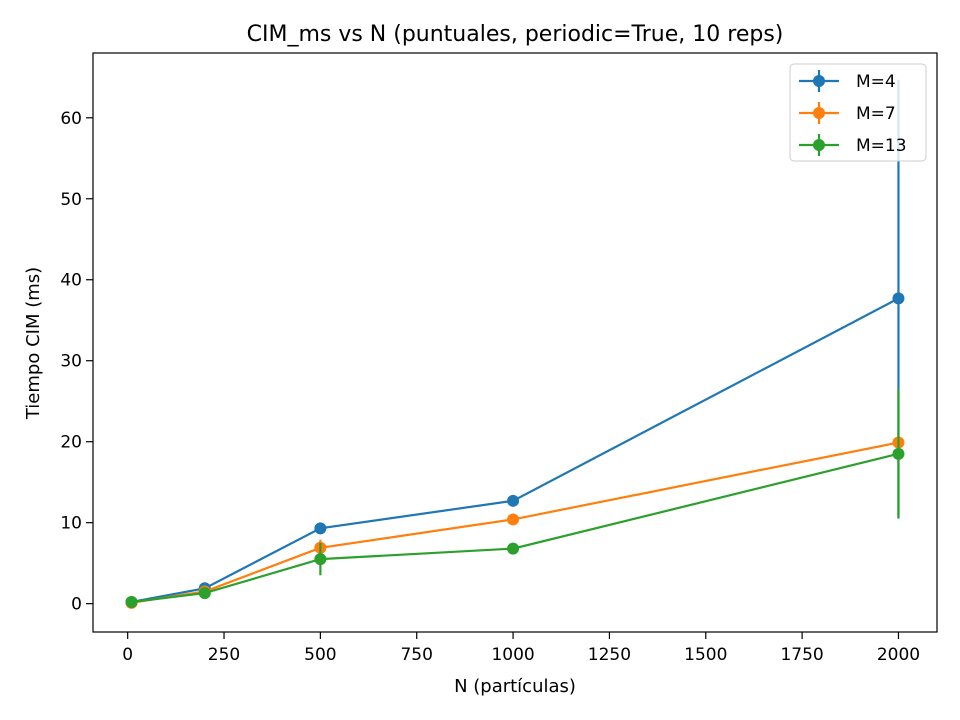 This screenshot has height=720, width=960. Describe the element at coordinates (876, 82) in the screenshot. I see `legend-label: M=4` at that location.